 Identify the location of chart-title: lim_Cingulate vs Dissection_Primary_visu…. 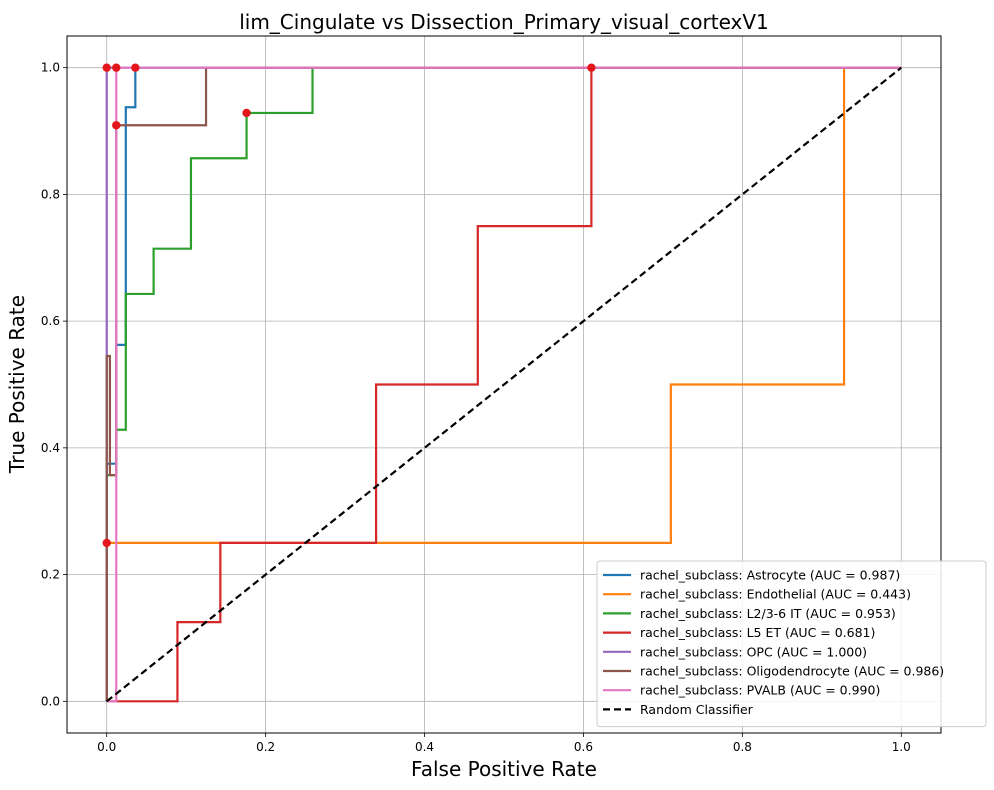
(504, 22).